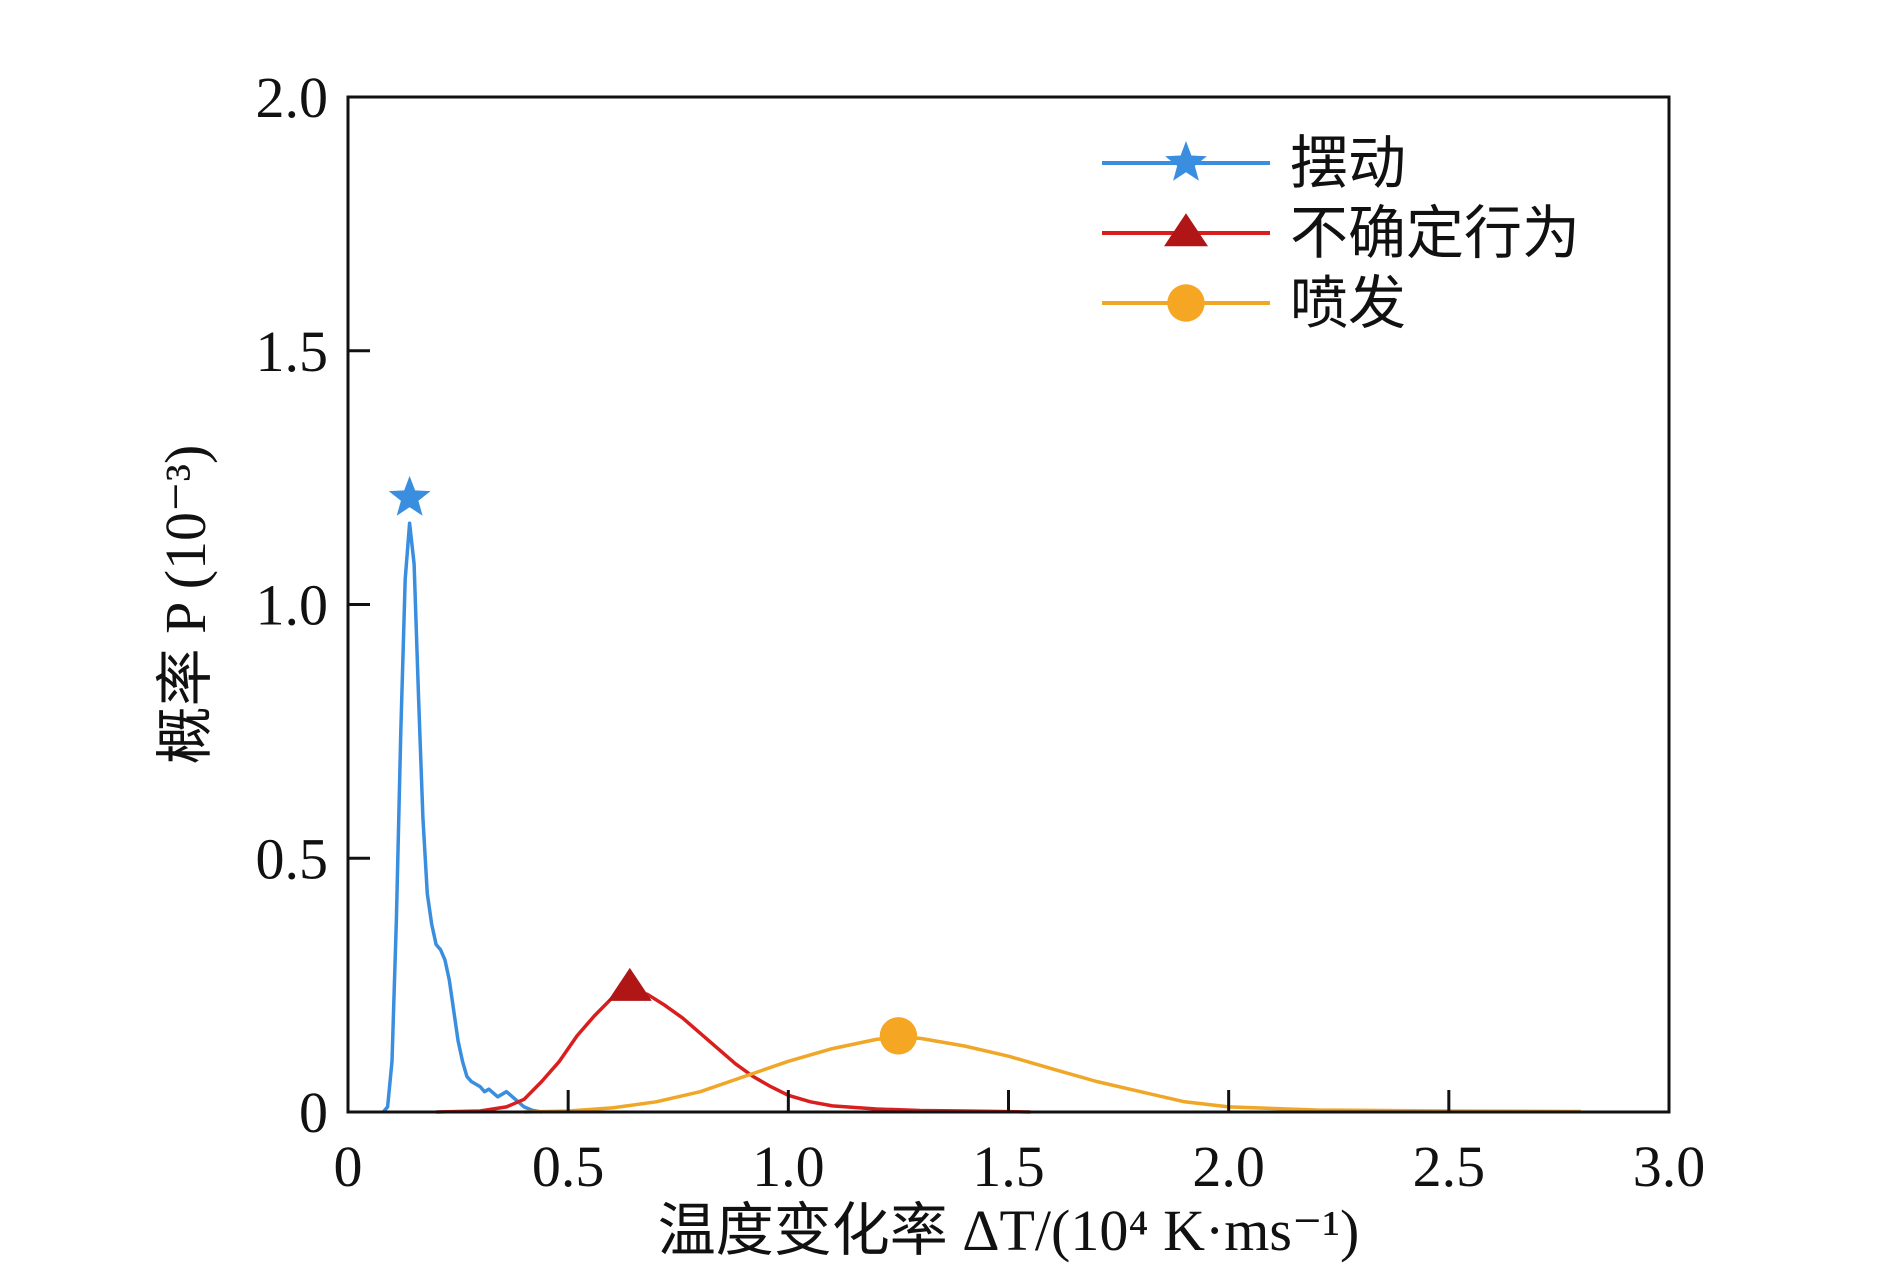 This screenshot has width=1890, height=1274. Describe the element at coordinates (1449, 1166) in the screenshot. I see `x-tick-label: 2.5` at that location.